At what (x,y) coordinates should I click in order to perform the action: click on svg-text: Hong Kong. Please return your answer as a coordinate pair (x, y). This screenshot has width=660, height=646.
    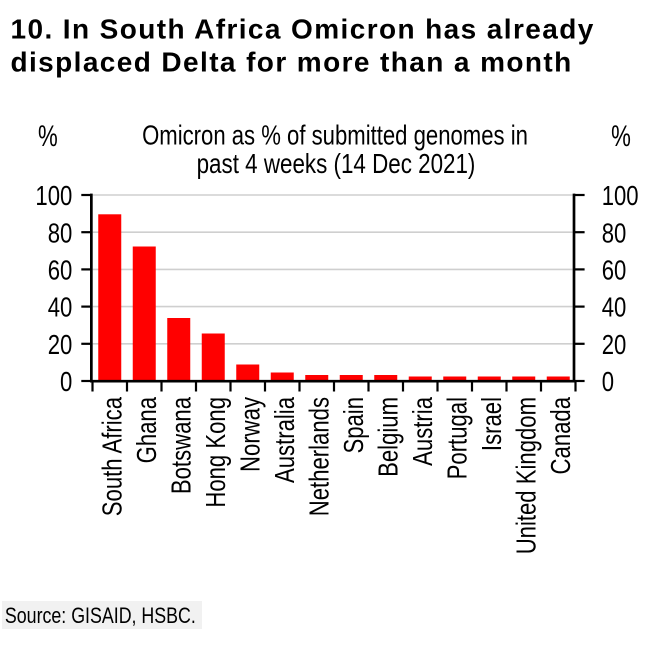
    Looking at the image, I should click on (215, 452).